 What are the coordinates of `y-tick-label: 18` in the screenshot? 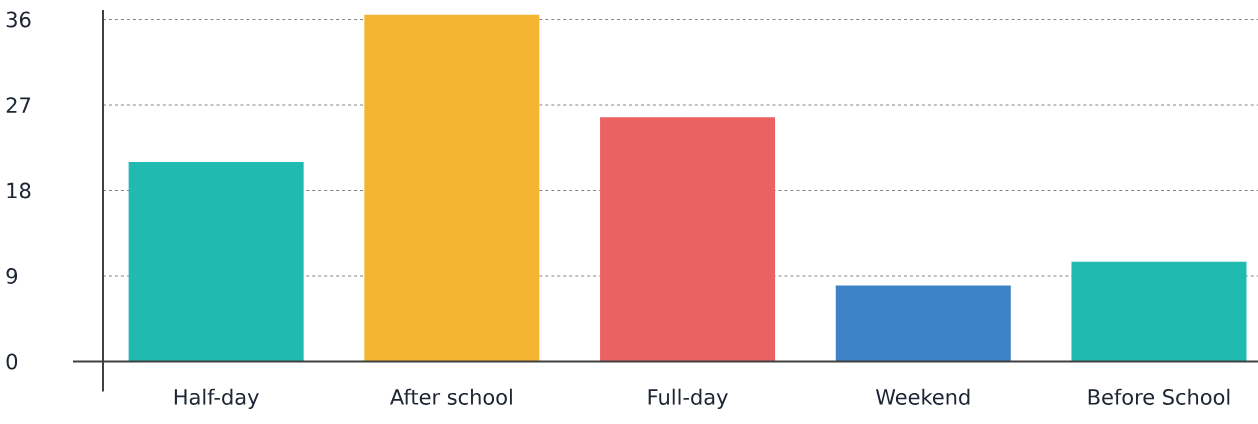 It's located at (19, 190).